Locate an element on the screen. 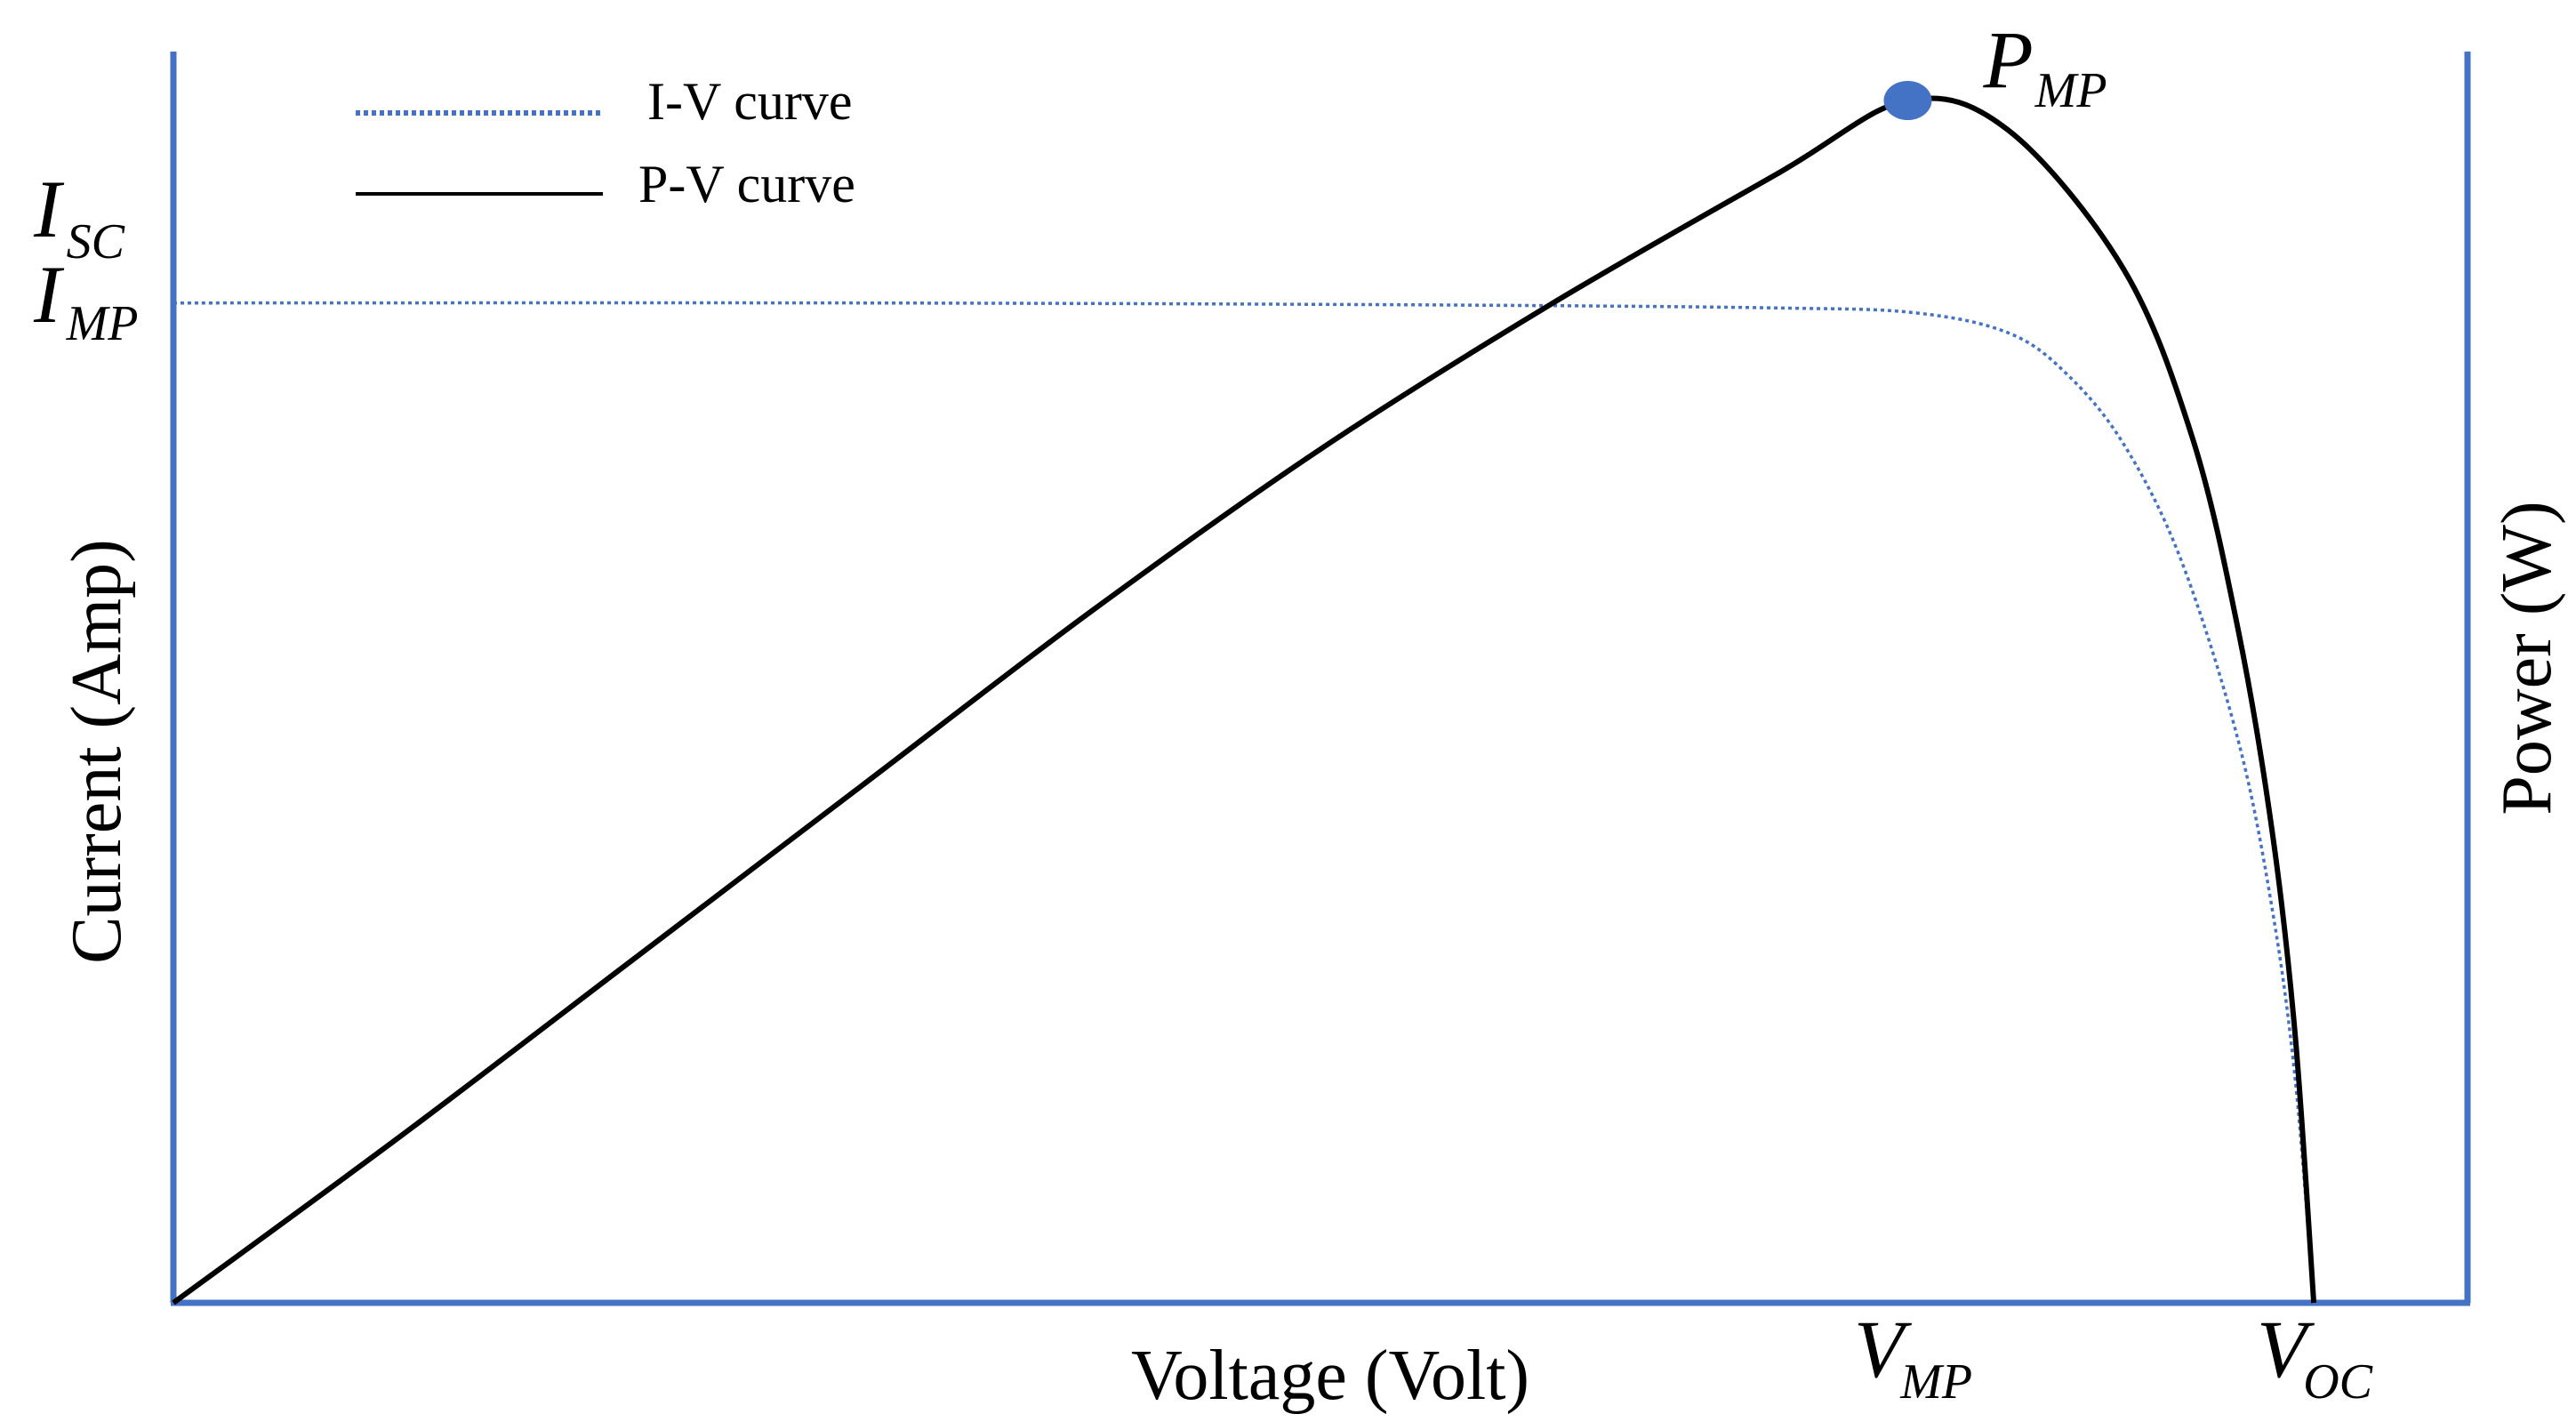  imp-label: I MP is located at coordinates (86, 300).